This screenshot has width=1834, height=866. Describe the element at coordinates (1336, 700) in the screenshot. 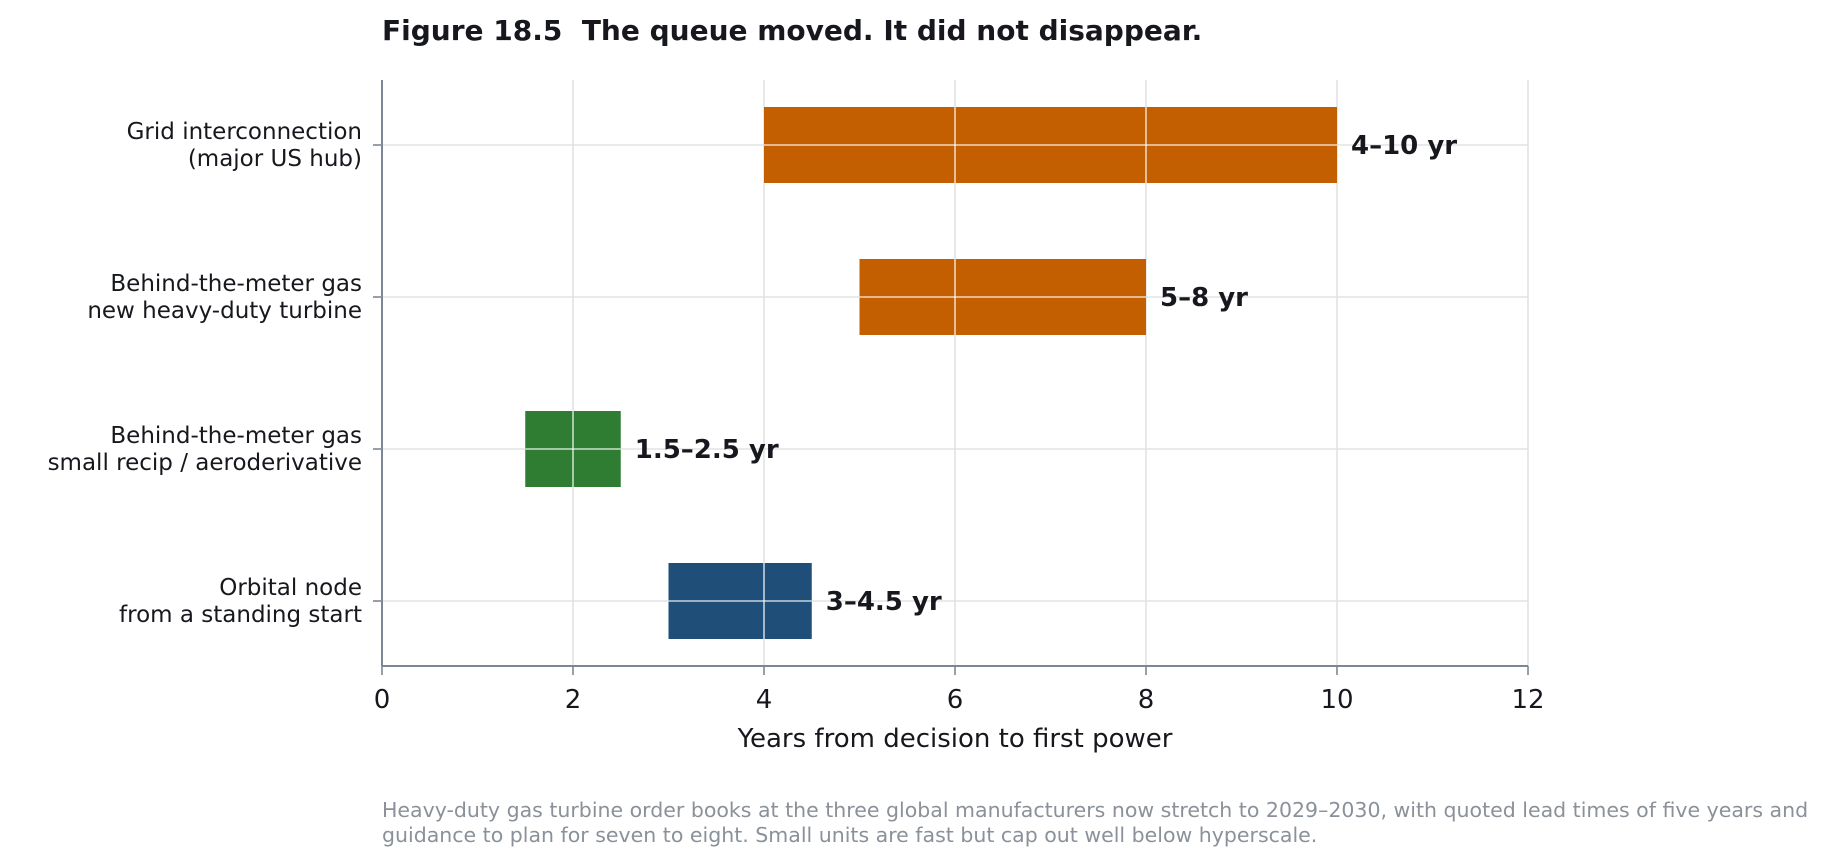

I see `x-tick-label: 10` at that location.